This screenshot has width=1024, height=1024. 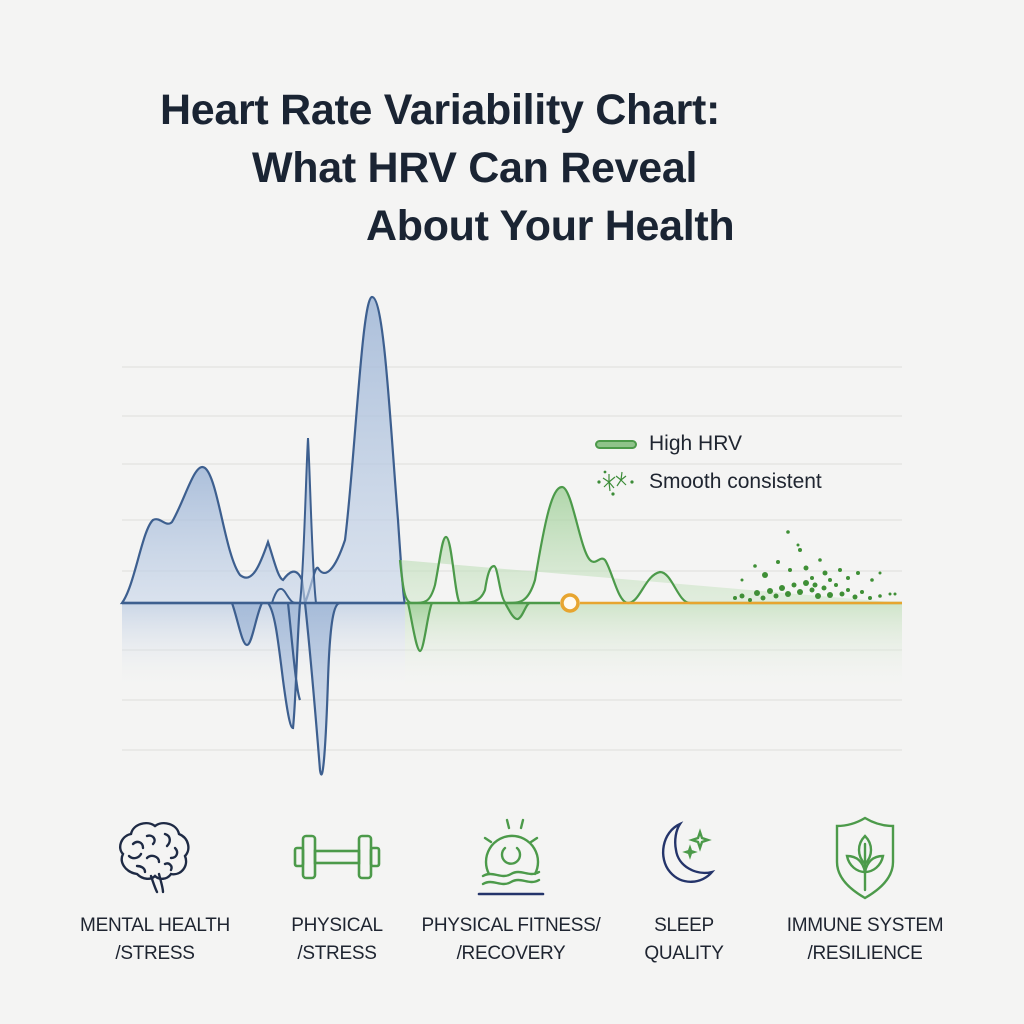 What do you see at coordinates (213, 535) in the screenshot?
I see `low-hrv-area` at bounding box center [213, 535].